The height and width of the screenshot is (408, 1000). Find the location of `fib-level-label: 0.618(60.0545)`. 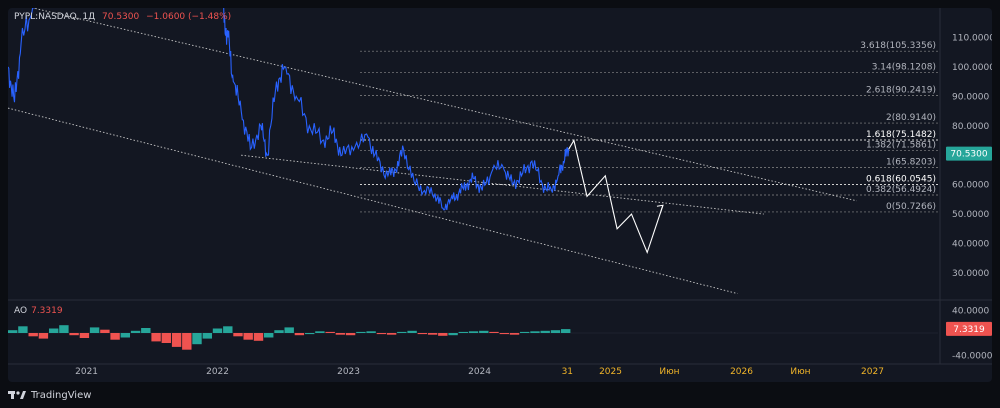

fib-level-label: 0.618(60.0545) is located at coordinates (901, 179).